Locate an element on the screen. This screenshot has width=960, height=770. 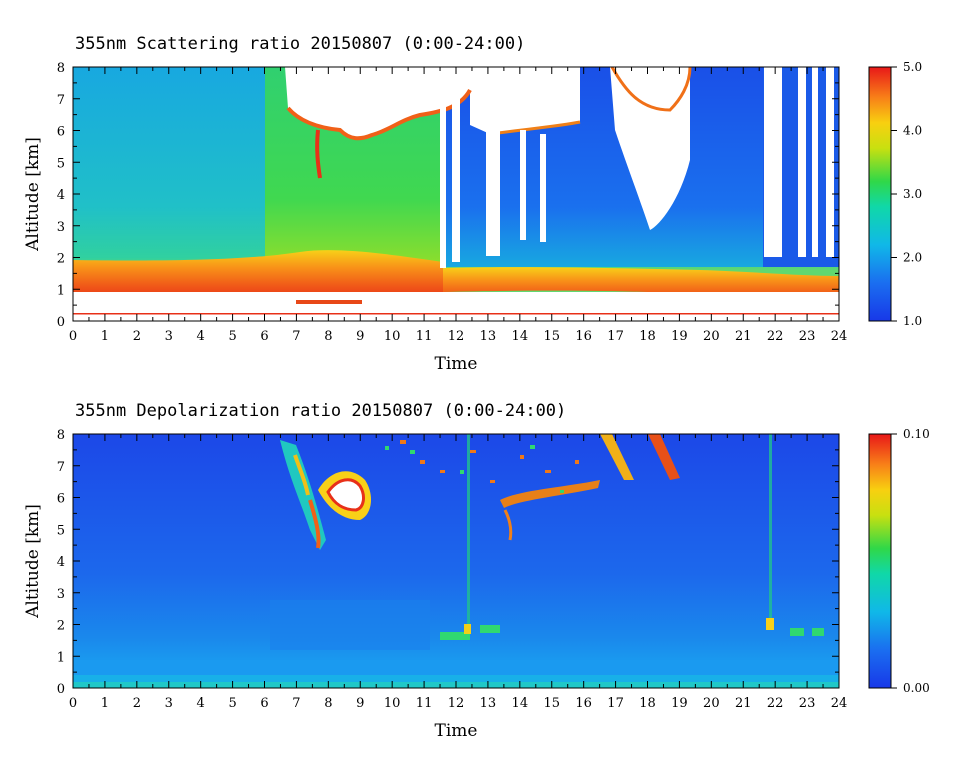
colorbar-tick-label: 4.0 is located at coordinates (912, 131).